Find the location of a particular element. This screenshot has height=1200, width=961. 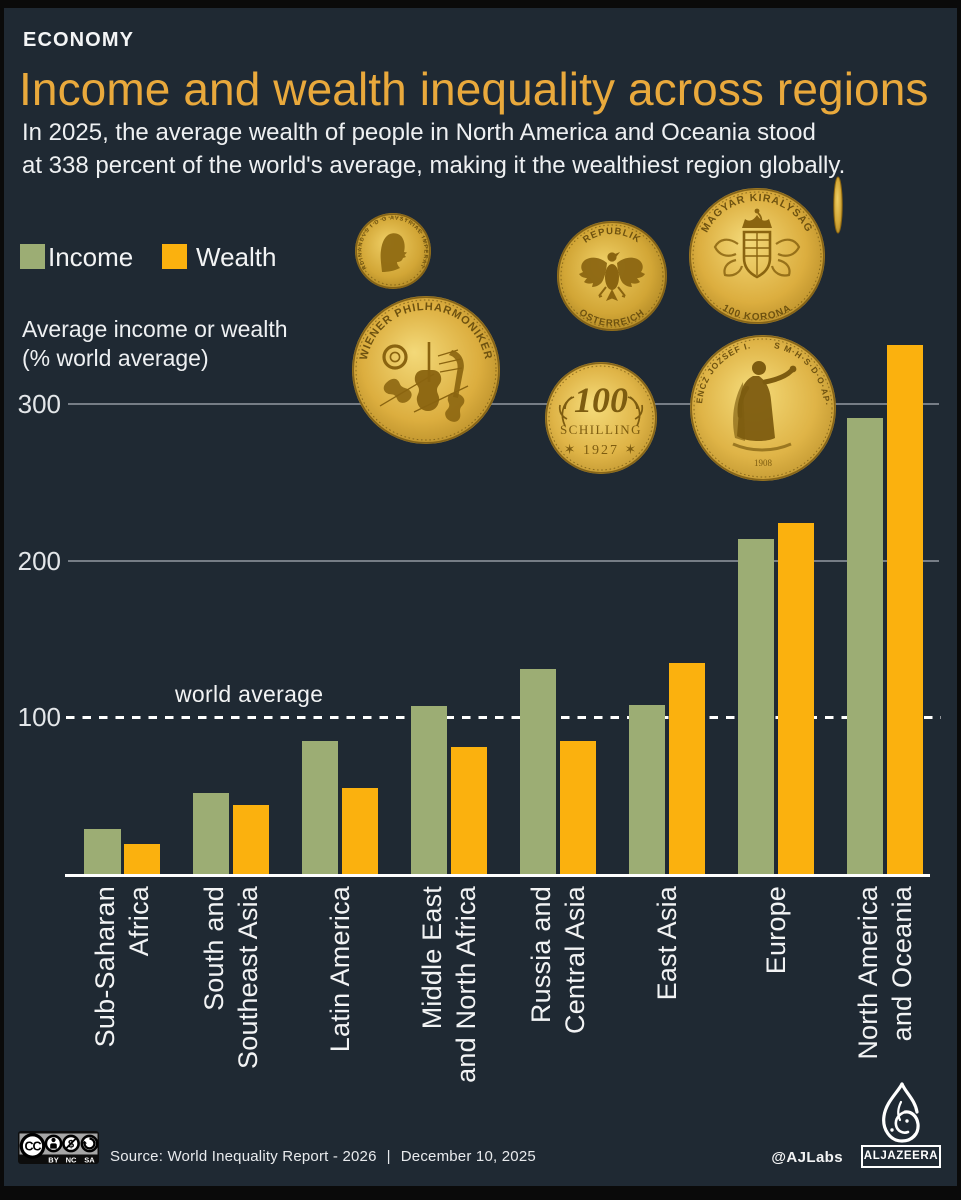

legend-income-label: Income is located at coordinates (91, 257).